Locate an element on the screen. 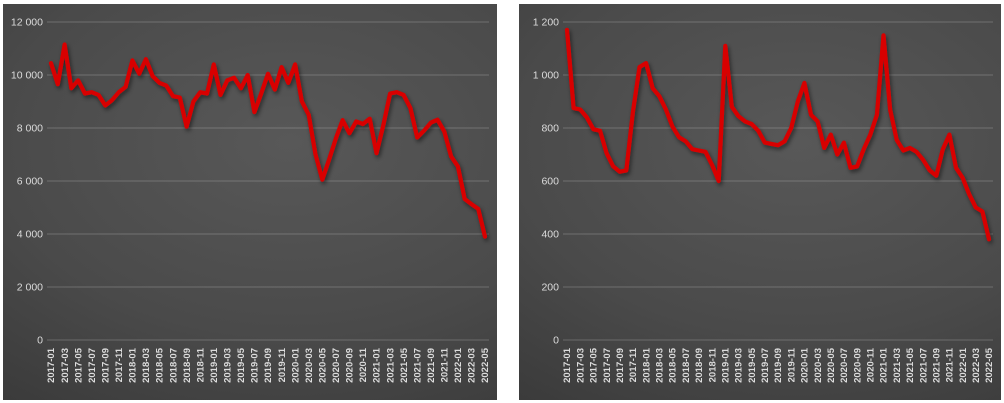 This screenshot has width=1004, height=403. svg-text: 2 000 is located at coordinates (30, 288).